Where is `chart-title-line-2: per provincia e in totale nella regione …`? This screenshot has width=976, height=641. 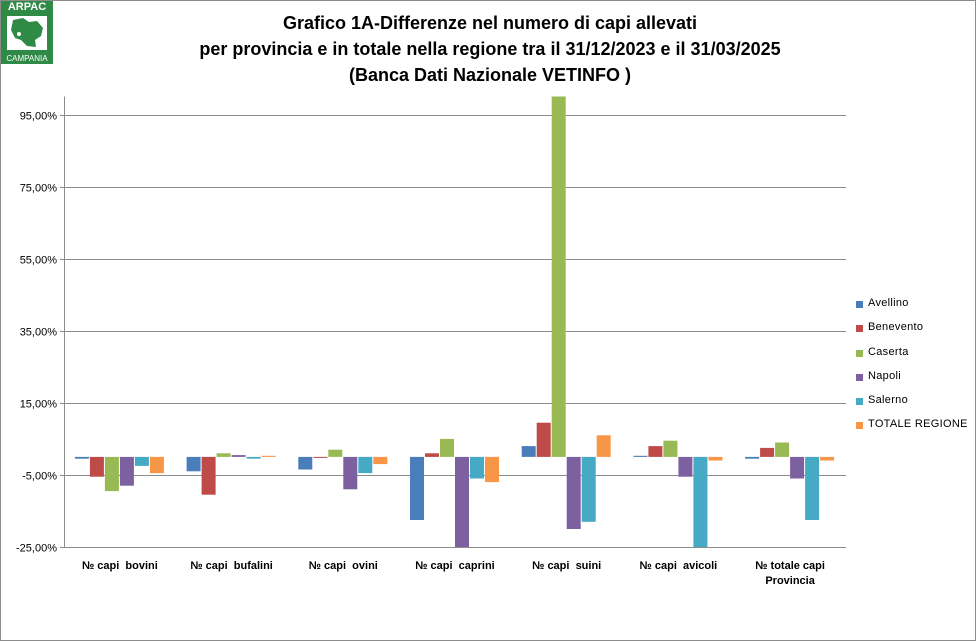
chart-title-line-2: per provincia e in totale nella regione … is located at coordinates (490, 49).